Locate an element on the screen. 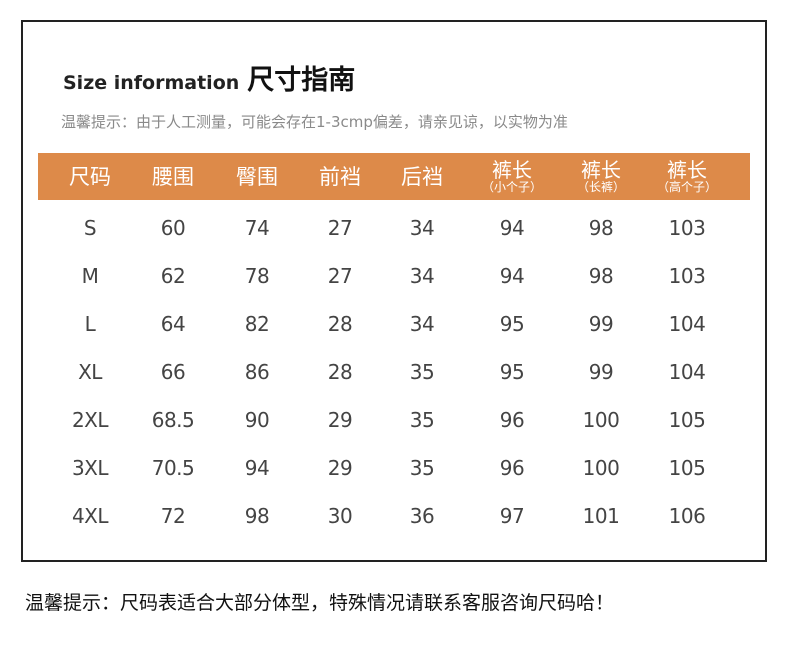 The image size is (790, 652). header-label: 腰围 is located at coordinates (173, 176).